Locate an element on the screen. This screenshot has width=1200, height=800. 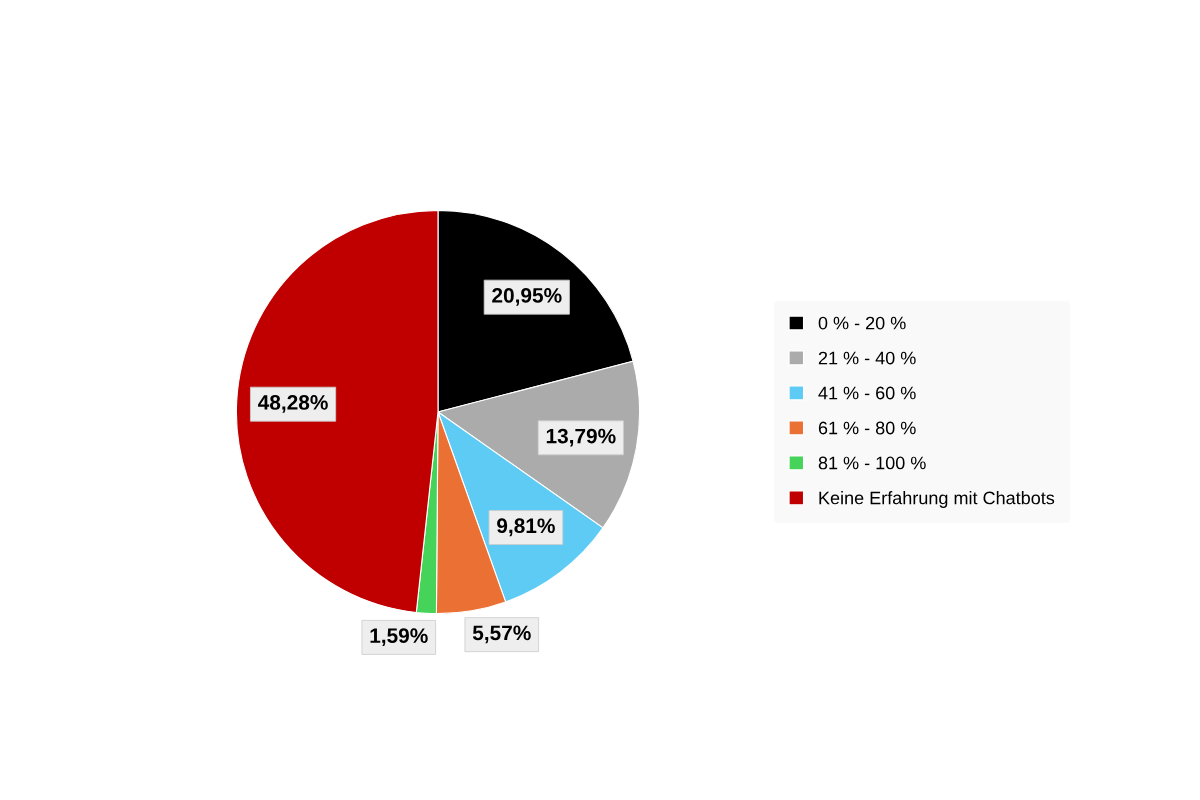
legend-label: Keine Erfahrung mit Chatbots is located at coordinates (937, 499).